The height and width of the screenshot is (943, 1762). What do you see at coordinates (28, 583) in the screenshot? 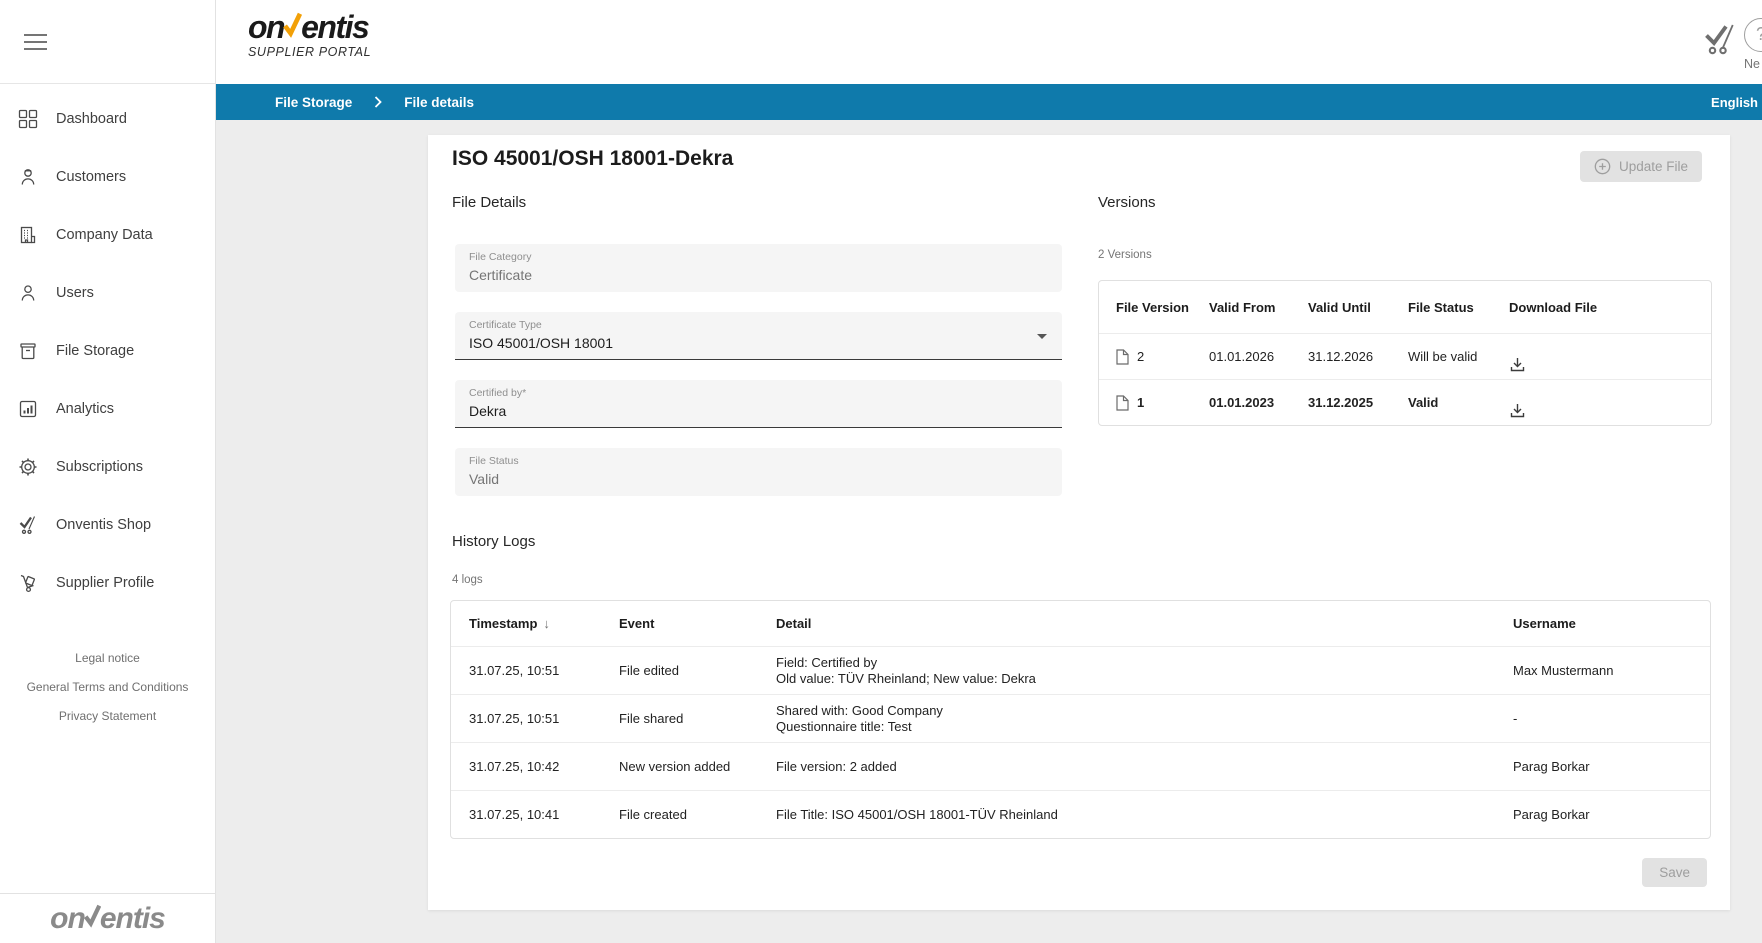
I see `supplier-profile-icon` at bounding box center [28, 583].